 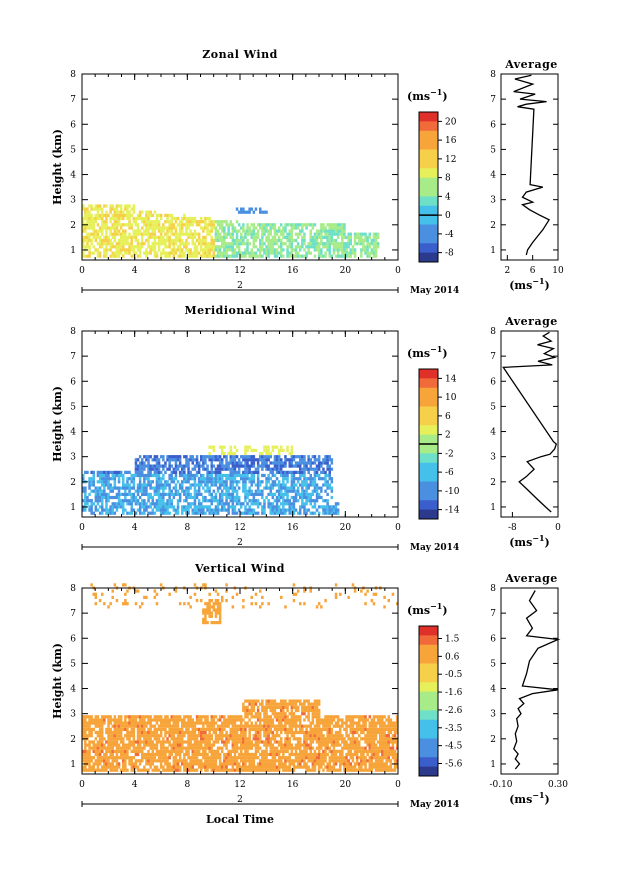 What do you see at coordinates (428, 192) in the screenshot?
I see `colorbar-swatch` at bounding box center [428, 192].